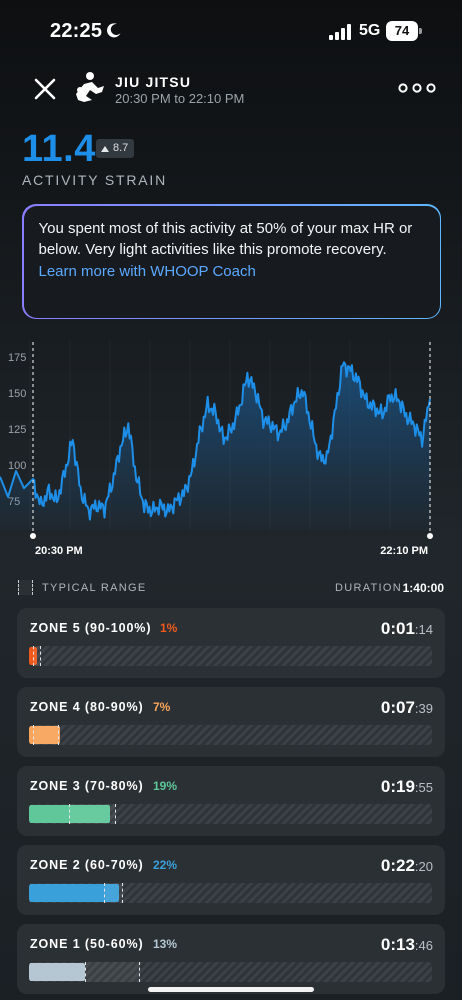 Image resolution: width=462 pixels, height=1000 pixels. I want to click on more-icon, so click(417, 88).